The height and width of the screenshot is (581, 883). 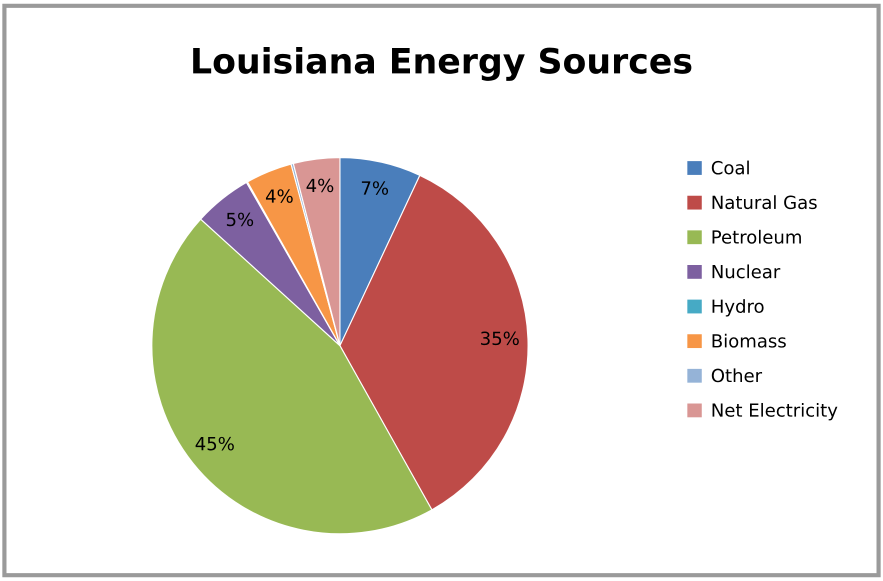 I want to click on data-label: 5%, so click(x=240, y=219).